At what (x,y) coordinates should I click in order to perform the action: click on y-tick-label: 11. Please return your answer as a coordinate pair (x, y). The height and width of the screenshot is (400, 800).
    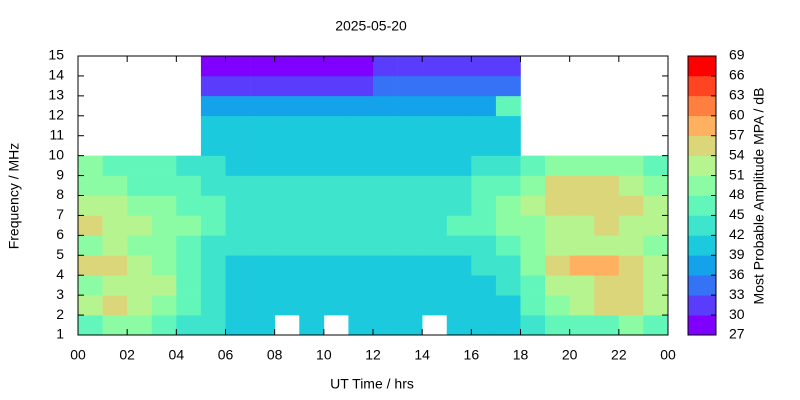
    Looking at the image, I should click on (56, 134).